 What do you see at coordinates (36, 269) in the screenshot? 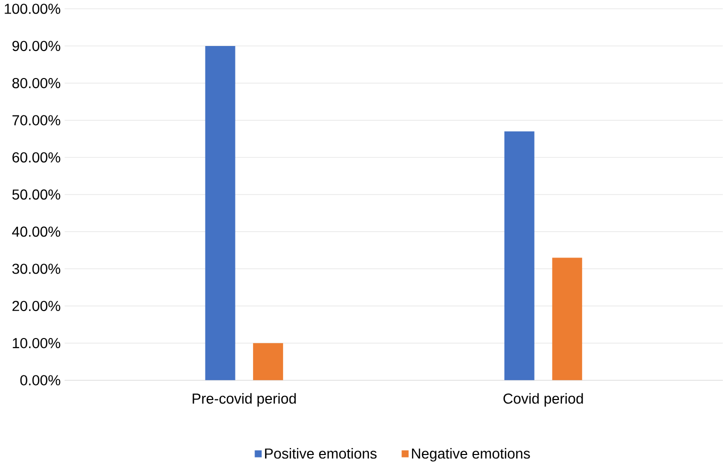
I see `y-tick-label: 30.00%` at bounding box center [36, 269].